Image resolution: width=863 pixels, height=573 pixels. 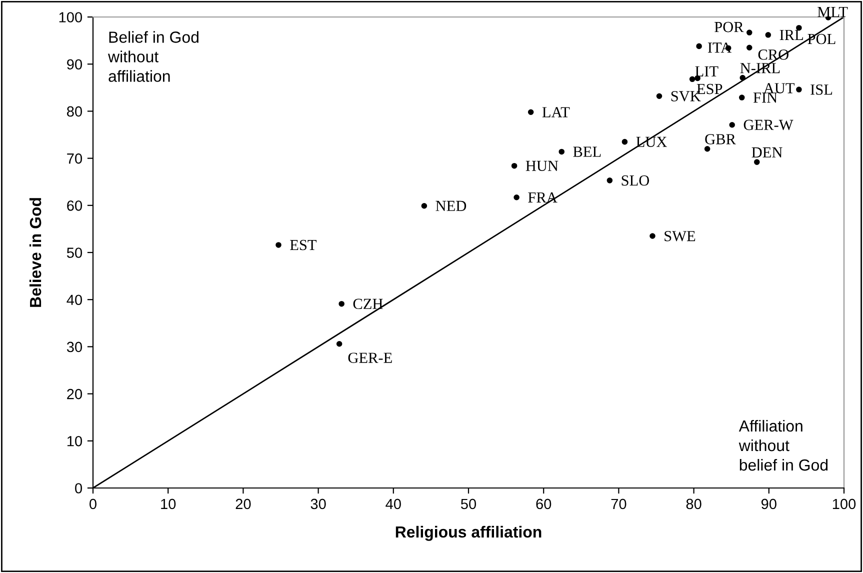 I want to click on annotation: GER-W, so click(x=769, y=125).